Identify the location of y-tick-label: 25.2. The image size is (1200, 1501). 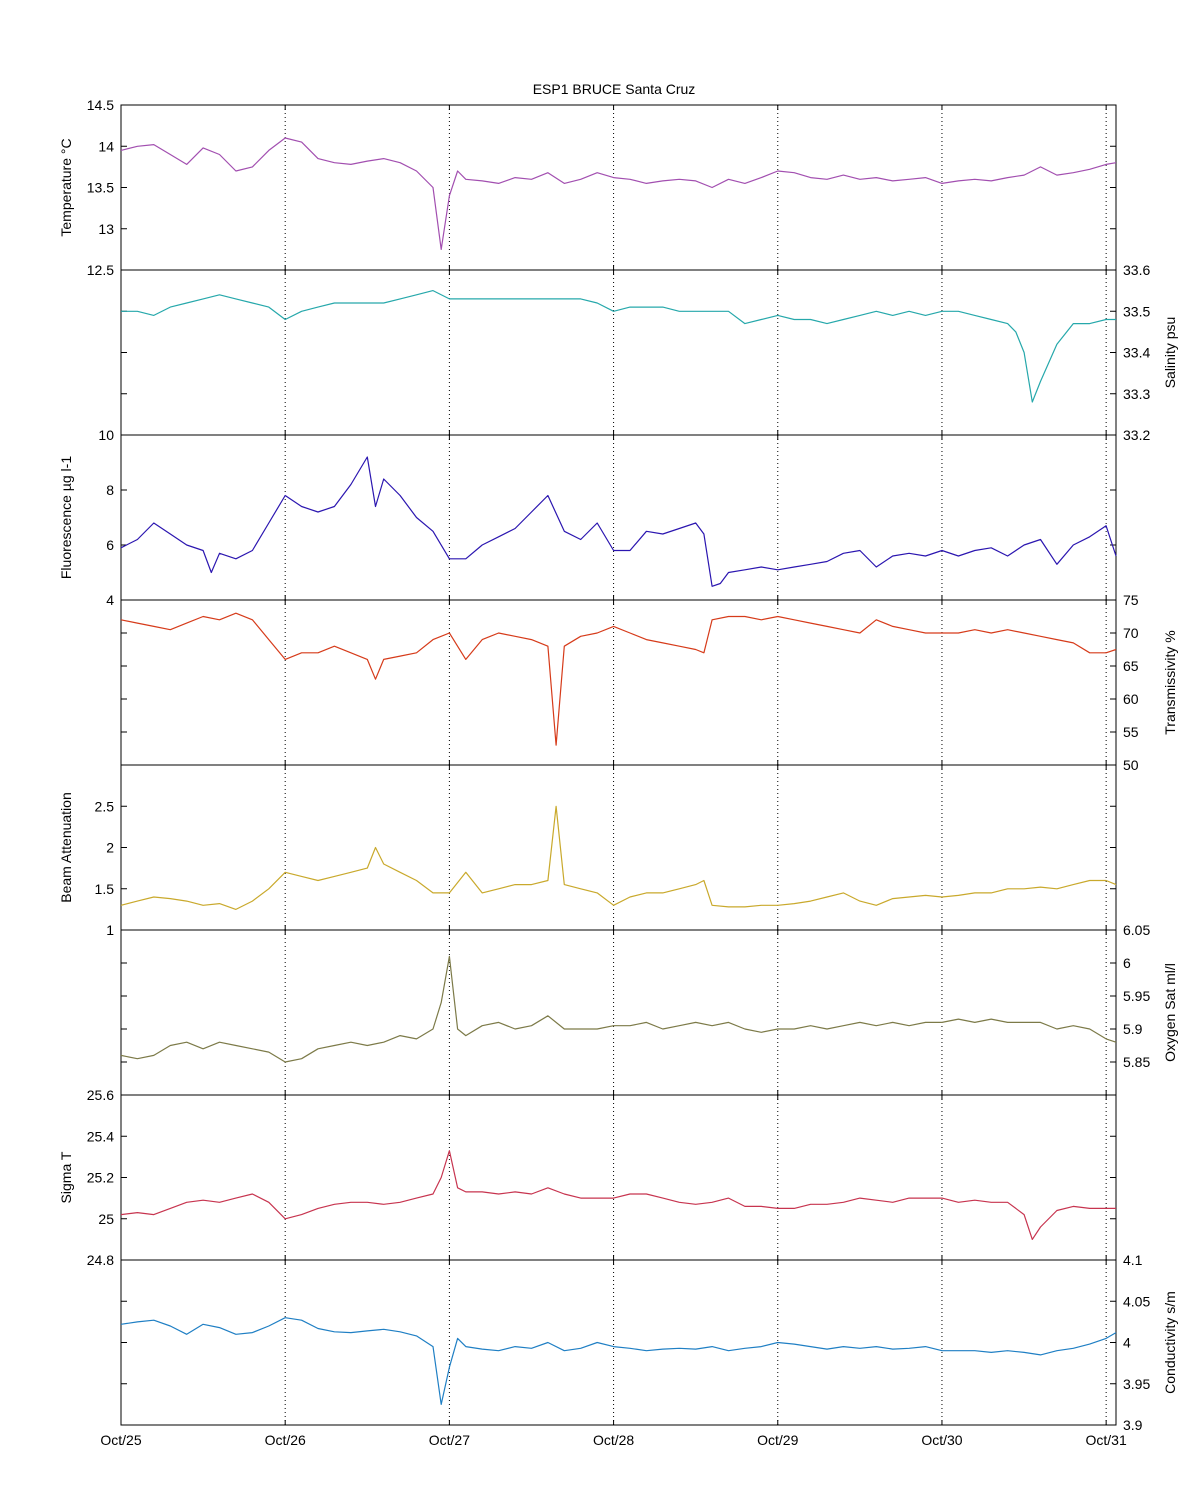
(100, 1178).